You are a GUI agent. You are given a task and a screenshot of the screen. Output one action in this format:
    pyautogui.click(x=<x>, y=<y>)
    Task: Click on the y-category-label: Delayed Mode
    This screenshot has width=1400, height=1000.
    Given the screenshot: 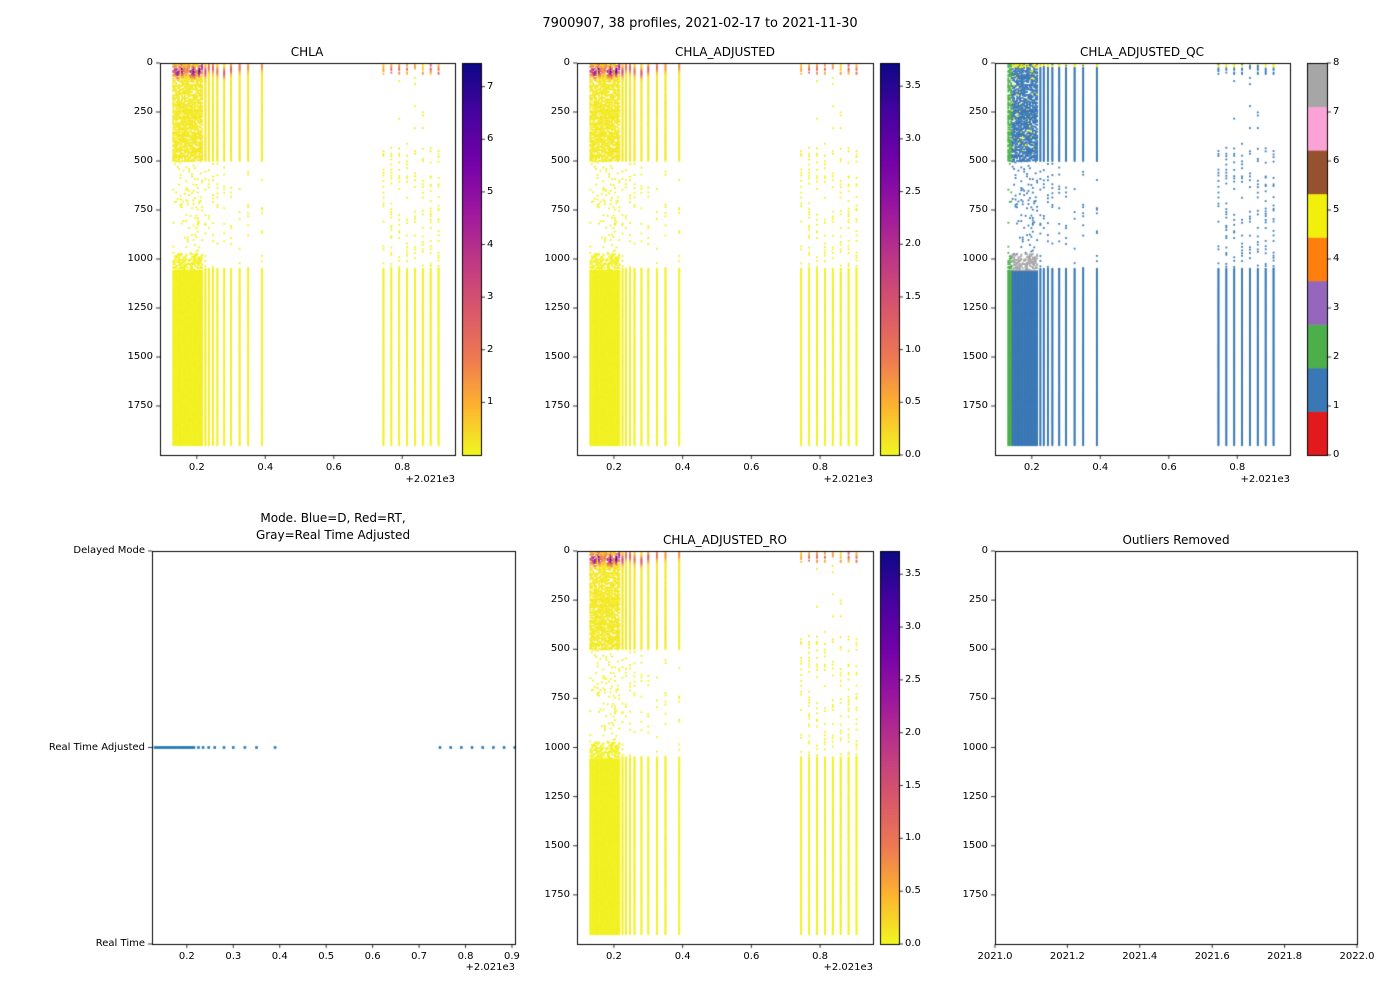 What is the action you would take?
    pyautogui.click(x=109, y=550)
    